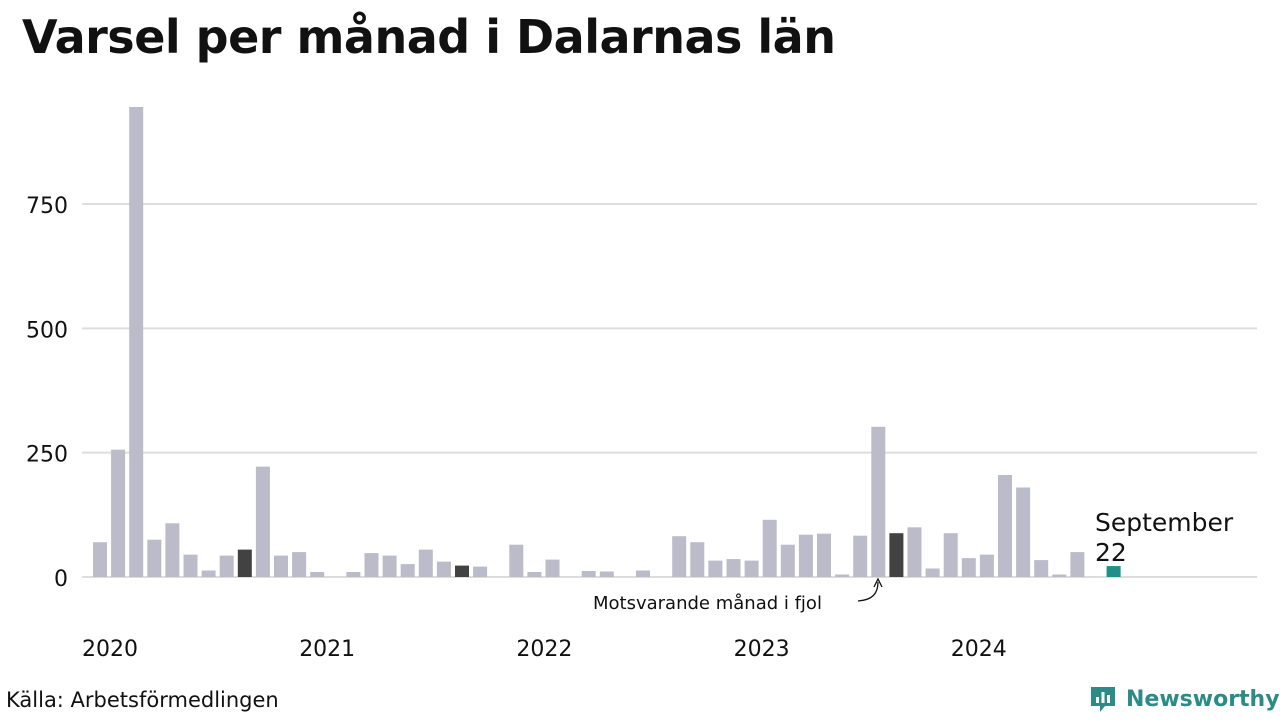  What do you see at coordinates (707, 603) in the screenshot?
I see `comparison-label: Motsvarande månad i fjol` at bounding box center [707, 603].